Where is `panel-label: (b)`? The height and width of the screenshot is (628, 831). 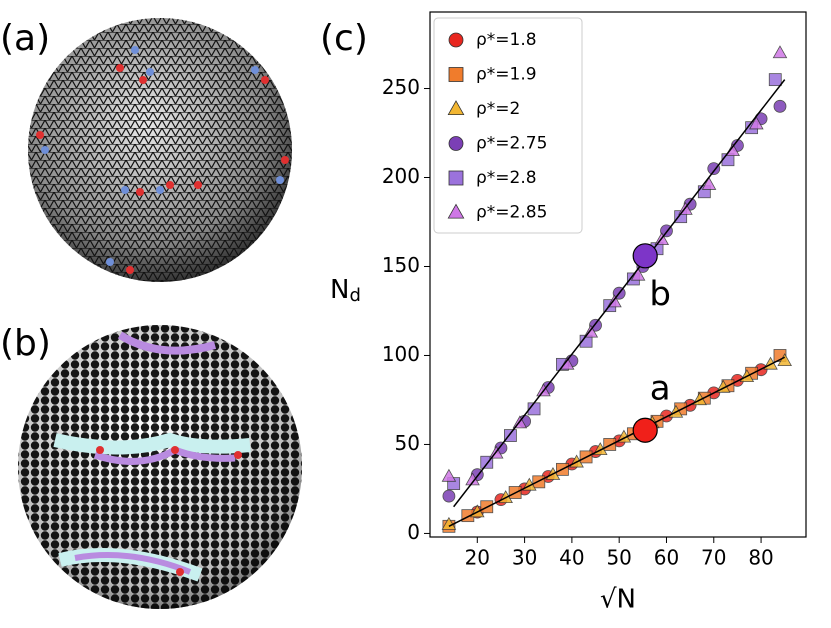
panel-label: (b) is located at coordinates (25, 343).